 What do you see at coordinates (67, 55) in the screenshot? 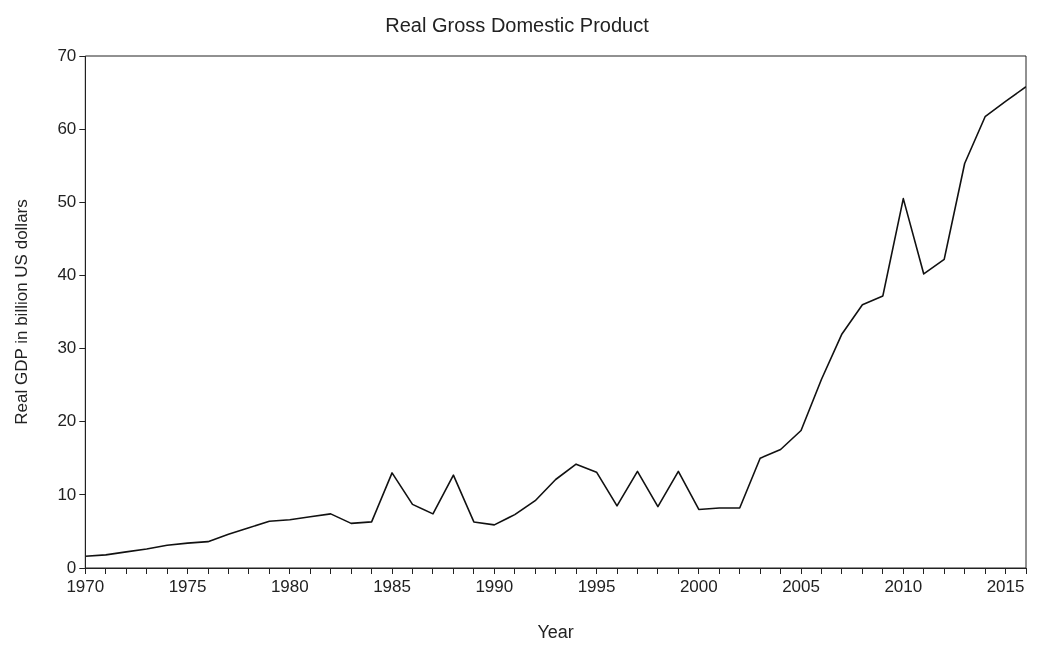
I see `y-tick-label: 70` at bounding box center [67, 55].